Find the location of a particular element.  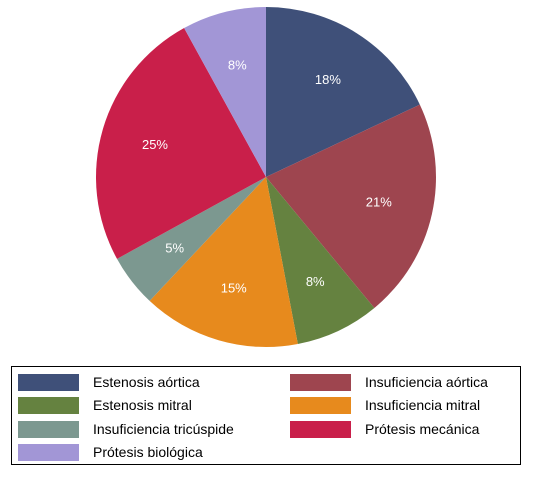

pie-slice-estenosis-mitral is located at coordinates (320, 260).